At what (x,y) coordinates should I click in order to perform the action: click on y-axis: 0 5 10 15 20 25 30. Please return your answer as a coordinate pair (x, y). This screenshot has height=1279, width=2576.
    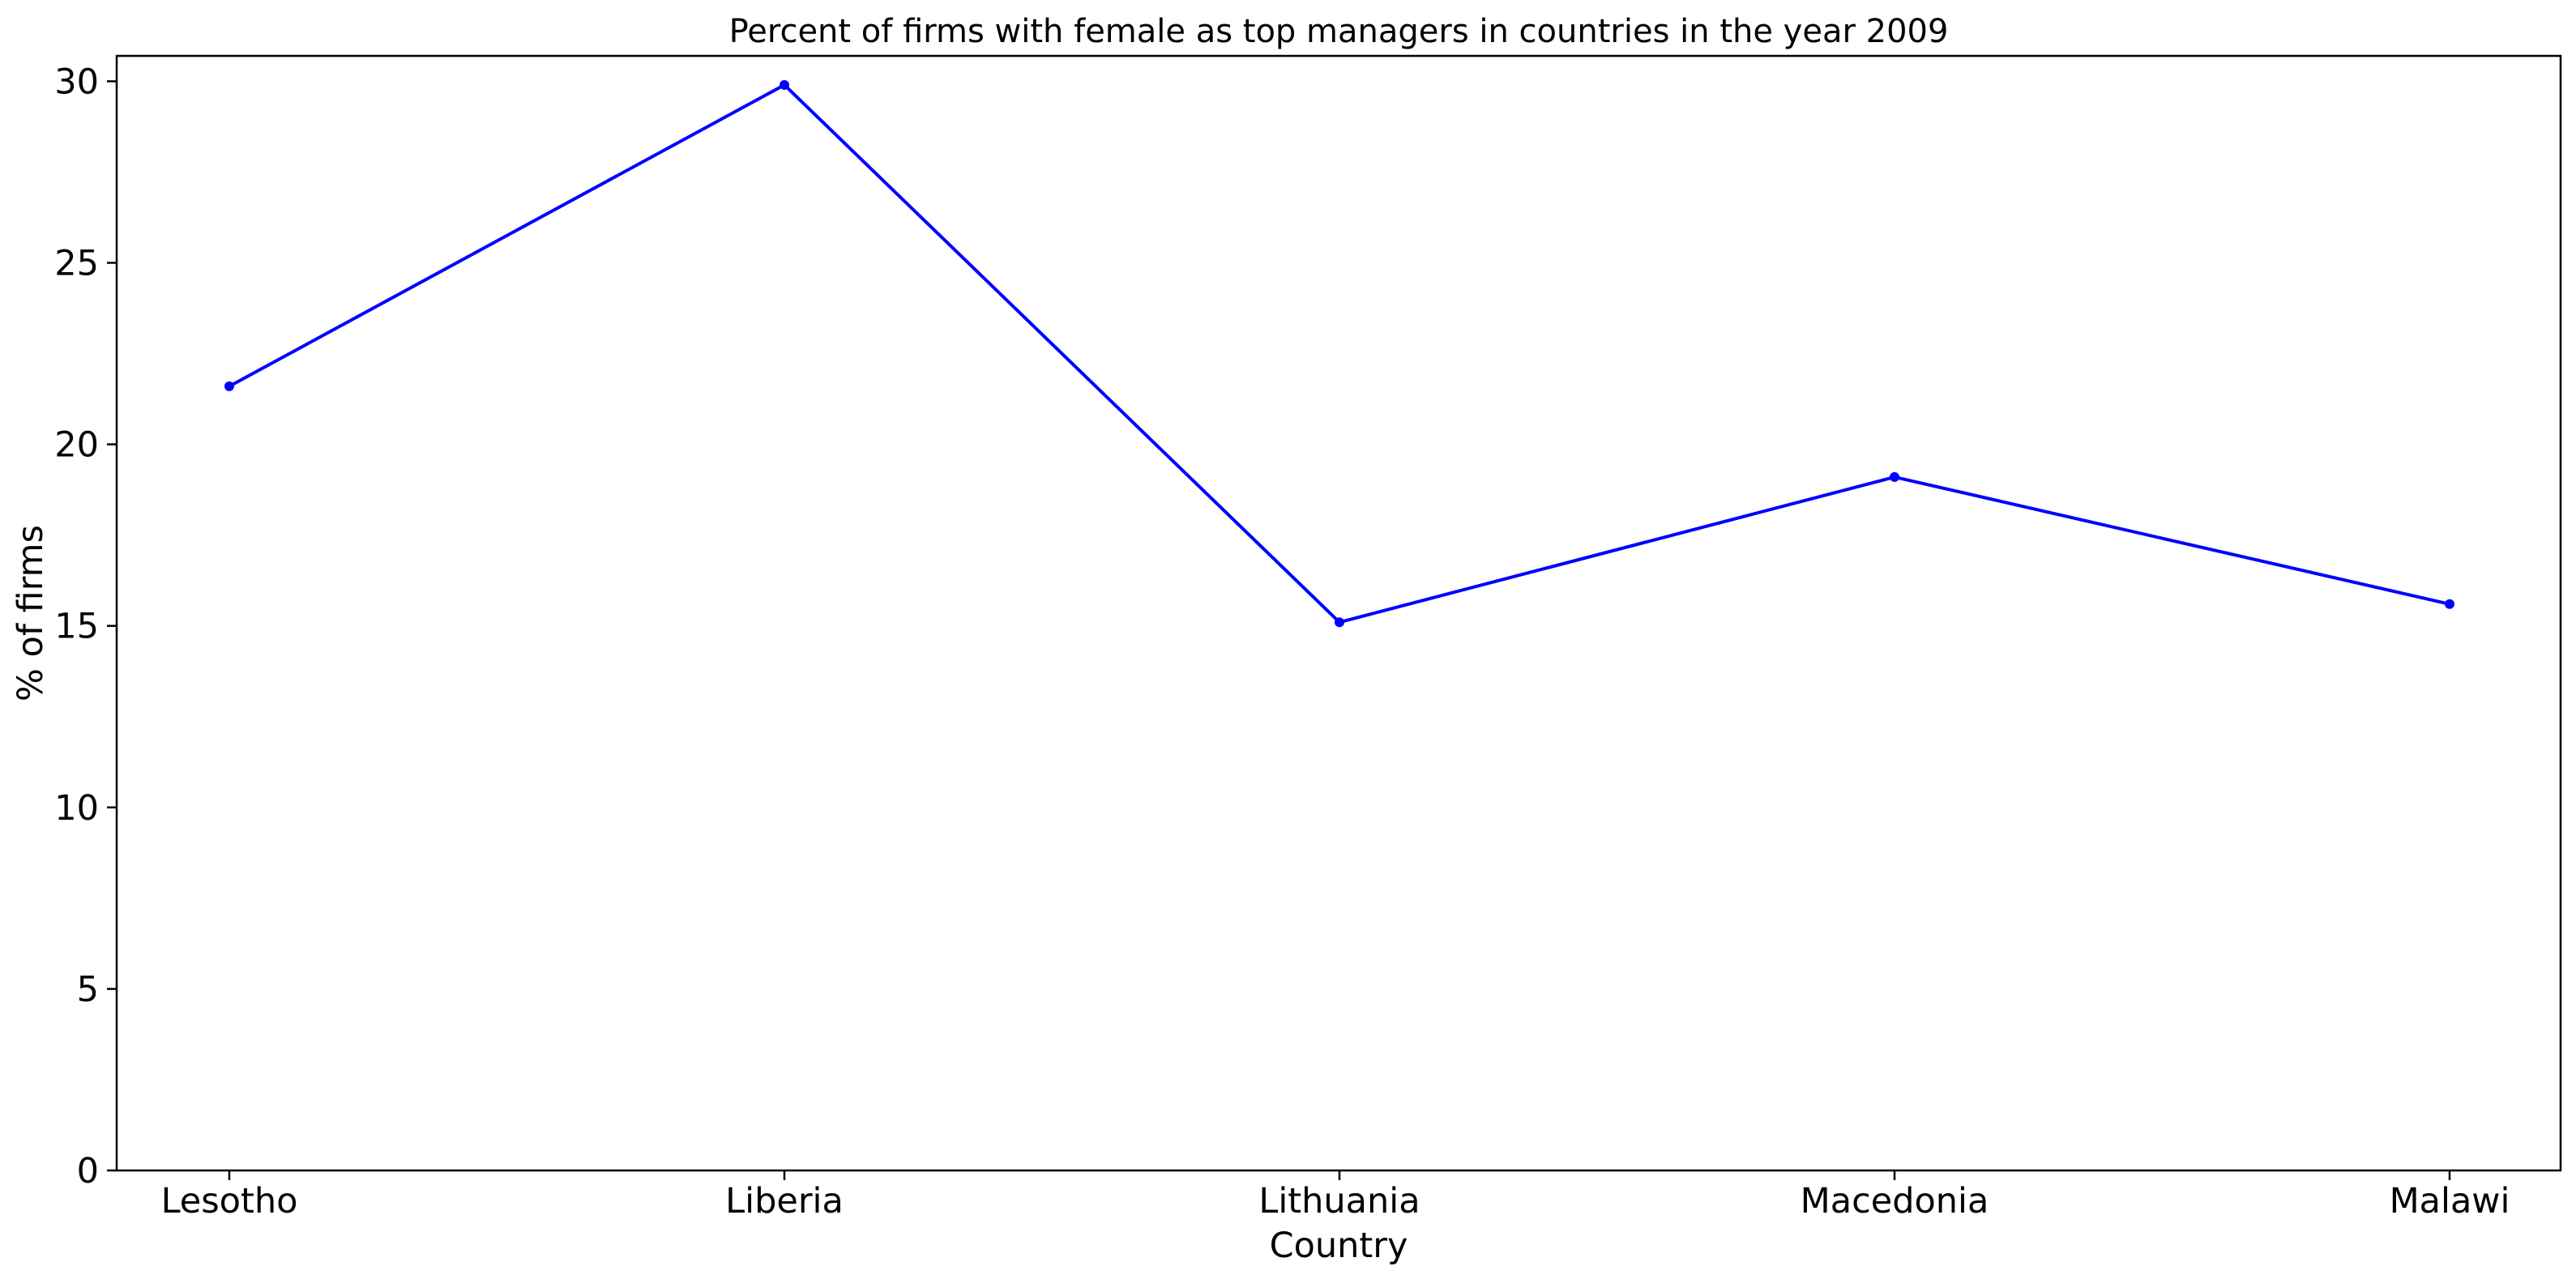
    Looking at the image, I should click on (85, 627).